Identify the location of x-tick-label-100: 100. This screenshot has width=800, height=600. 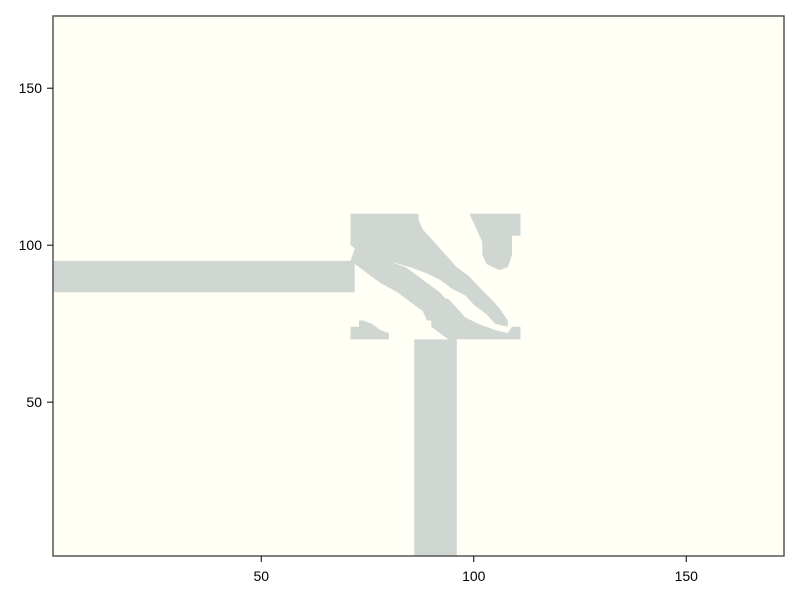
(474, 576).